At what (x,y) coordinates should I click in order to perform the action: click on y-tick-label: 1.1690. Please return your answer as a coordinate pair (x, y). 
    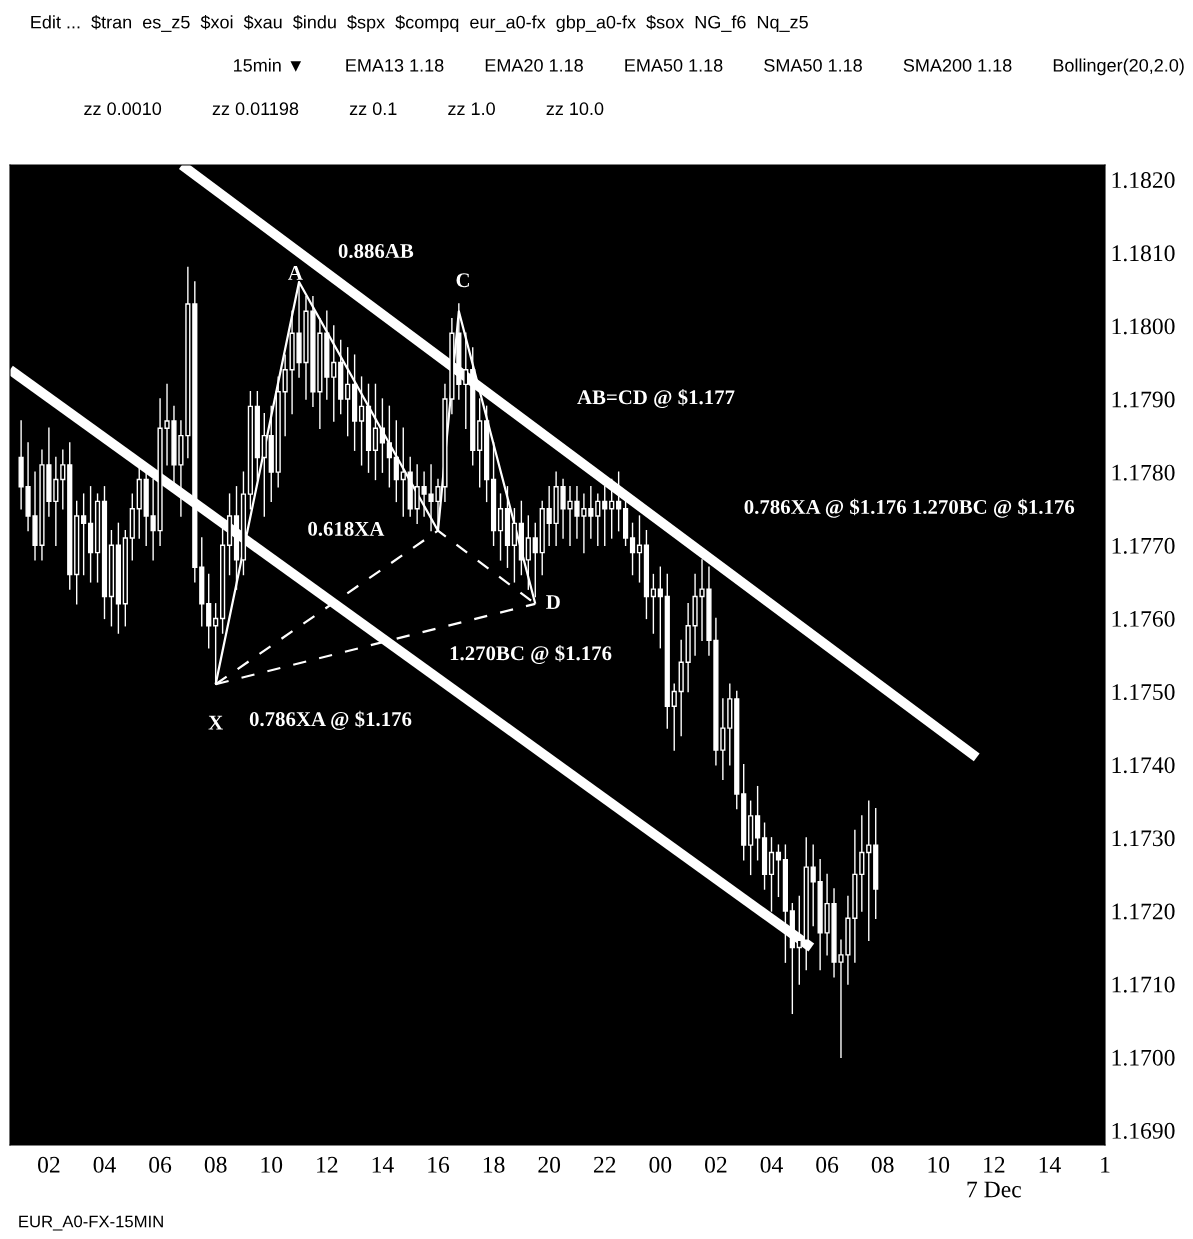
    Looking at the image, I should click on (1143, 1130).